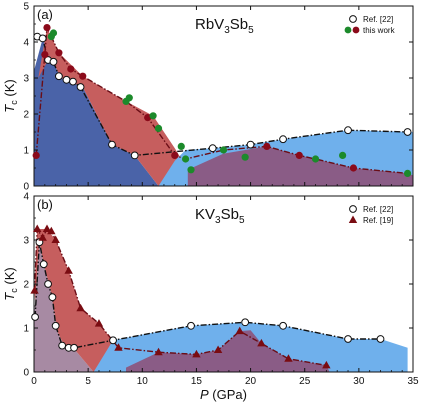  I want to click on panel-letter: (a), so click(45, 14).